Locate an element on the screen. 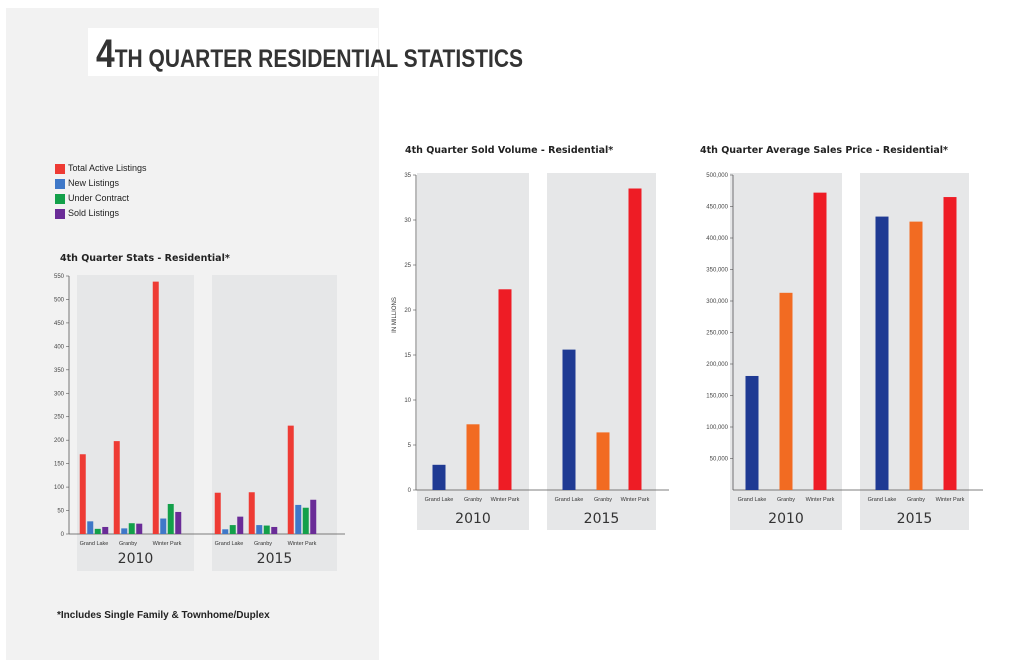 The width and height of the screenshot is (1024, 668). bar-total-active-listings-grand-lake-2015 is located at coordinates (217, 513).